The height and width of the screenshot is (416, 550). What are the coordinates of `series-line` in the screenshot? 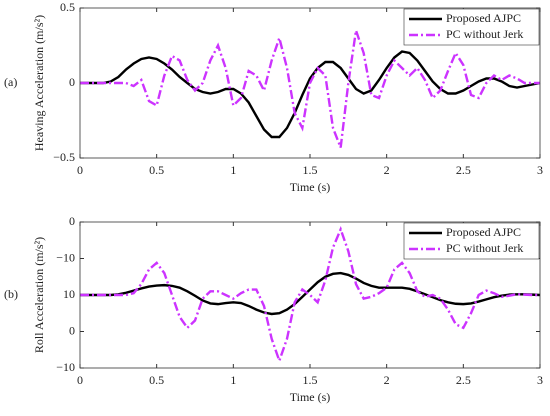 It's located at (310, 293).